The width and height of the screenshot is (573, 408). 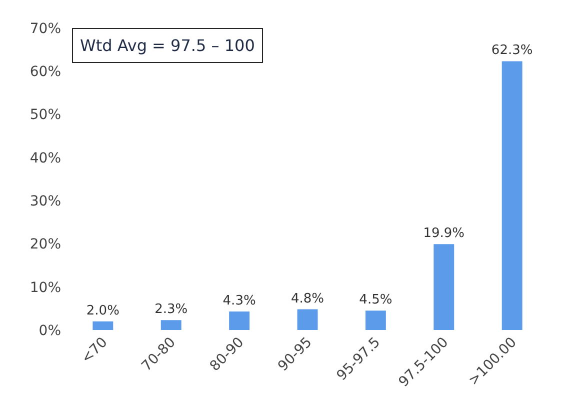 What do you see at coordinates (103, 310) in the screenshot?
I see `data-label: 2.0%` at bounding box center [103, 310].